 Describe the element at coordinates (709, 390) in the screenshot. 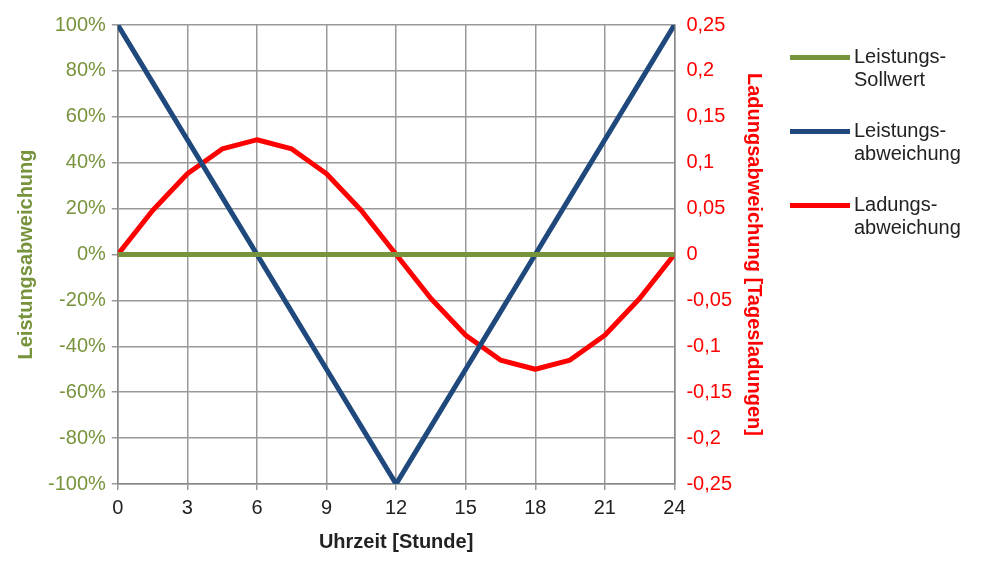

I see `y2-tick-label: -0,15` at that location.